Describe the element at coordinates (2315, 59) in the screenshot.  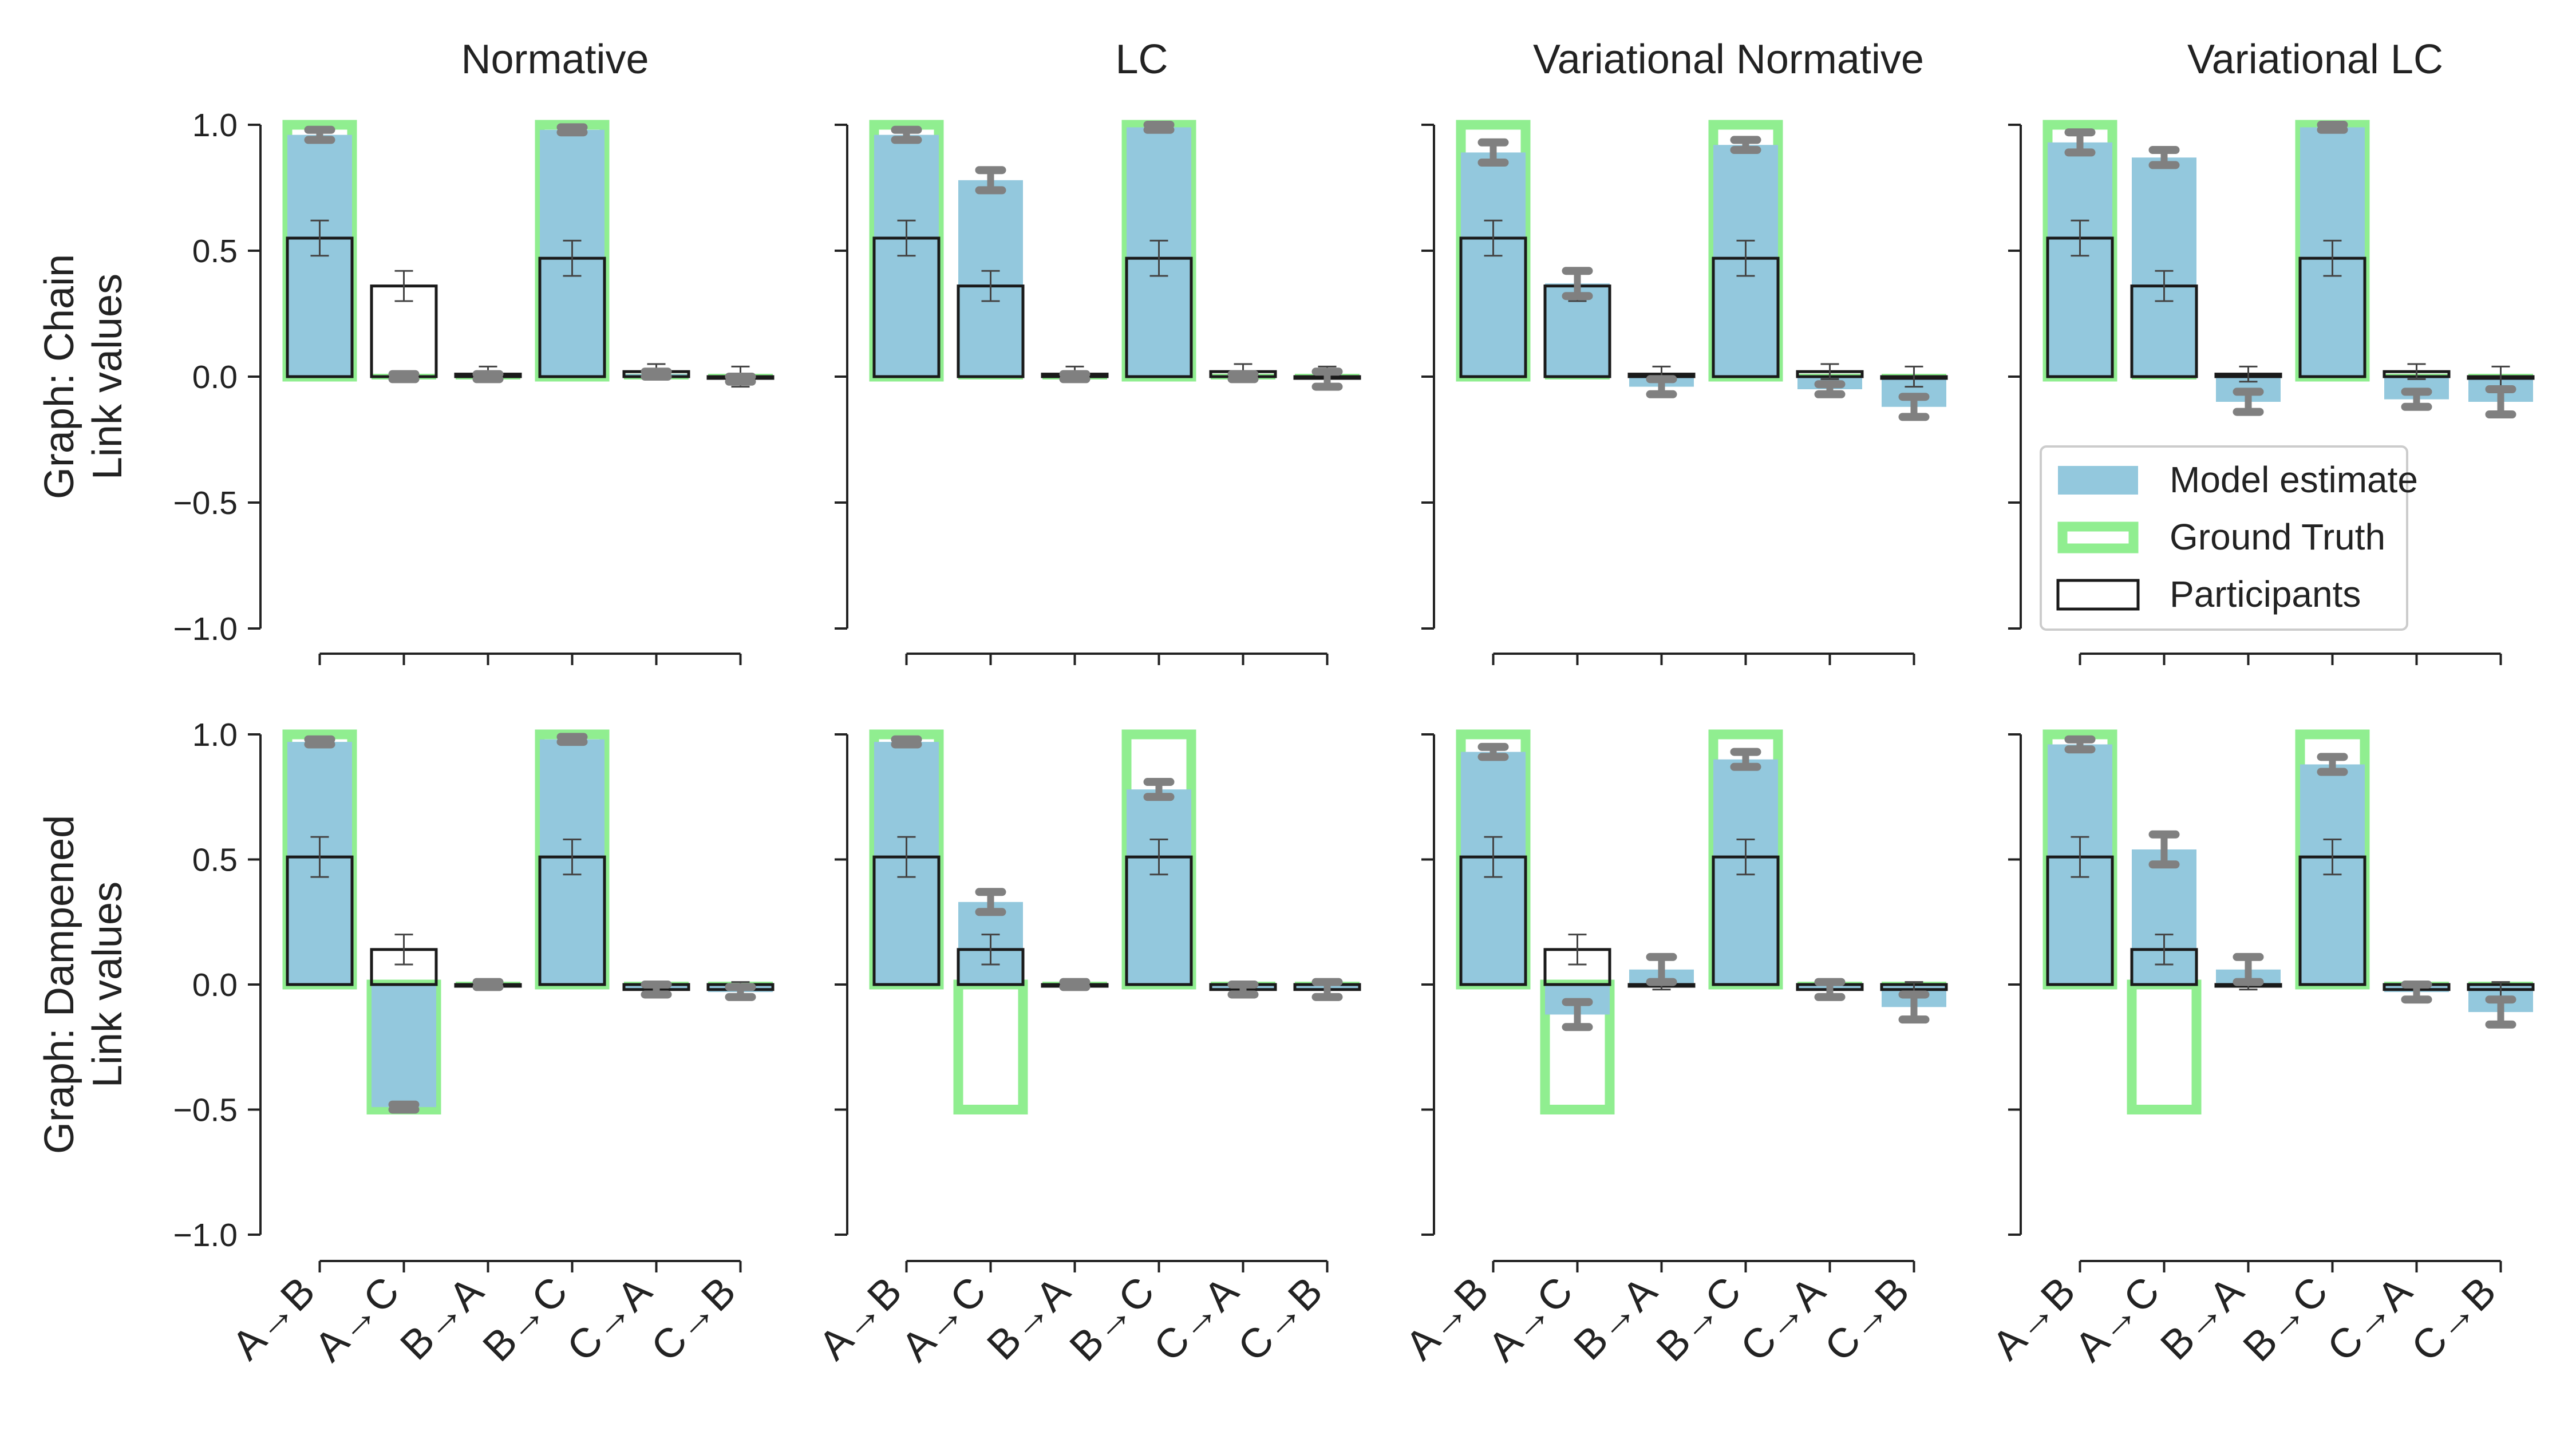
I see `column-title: Variational LC` at that location.